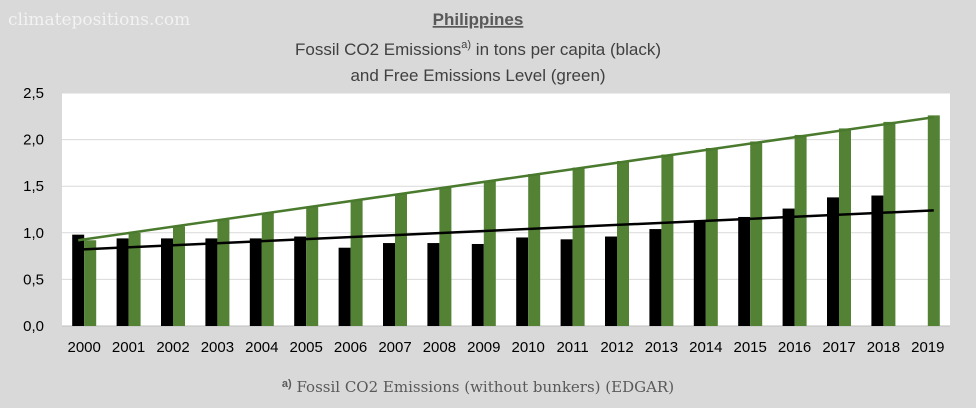  I want to click on x-tick-label: 2006, so click(350, 347).